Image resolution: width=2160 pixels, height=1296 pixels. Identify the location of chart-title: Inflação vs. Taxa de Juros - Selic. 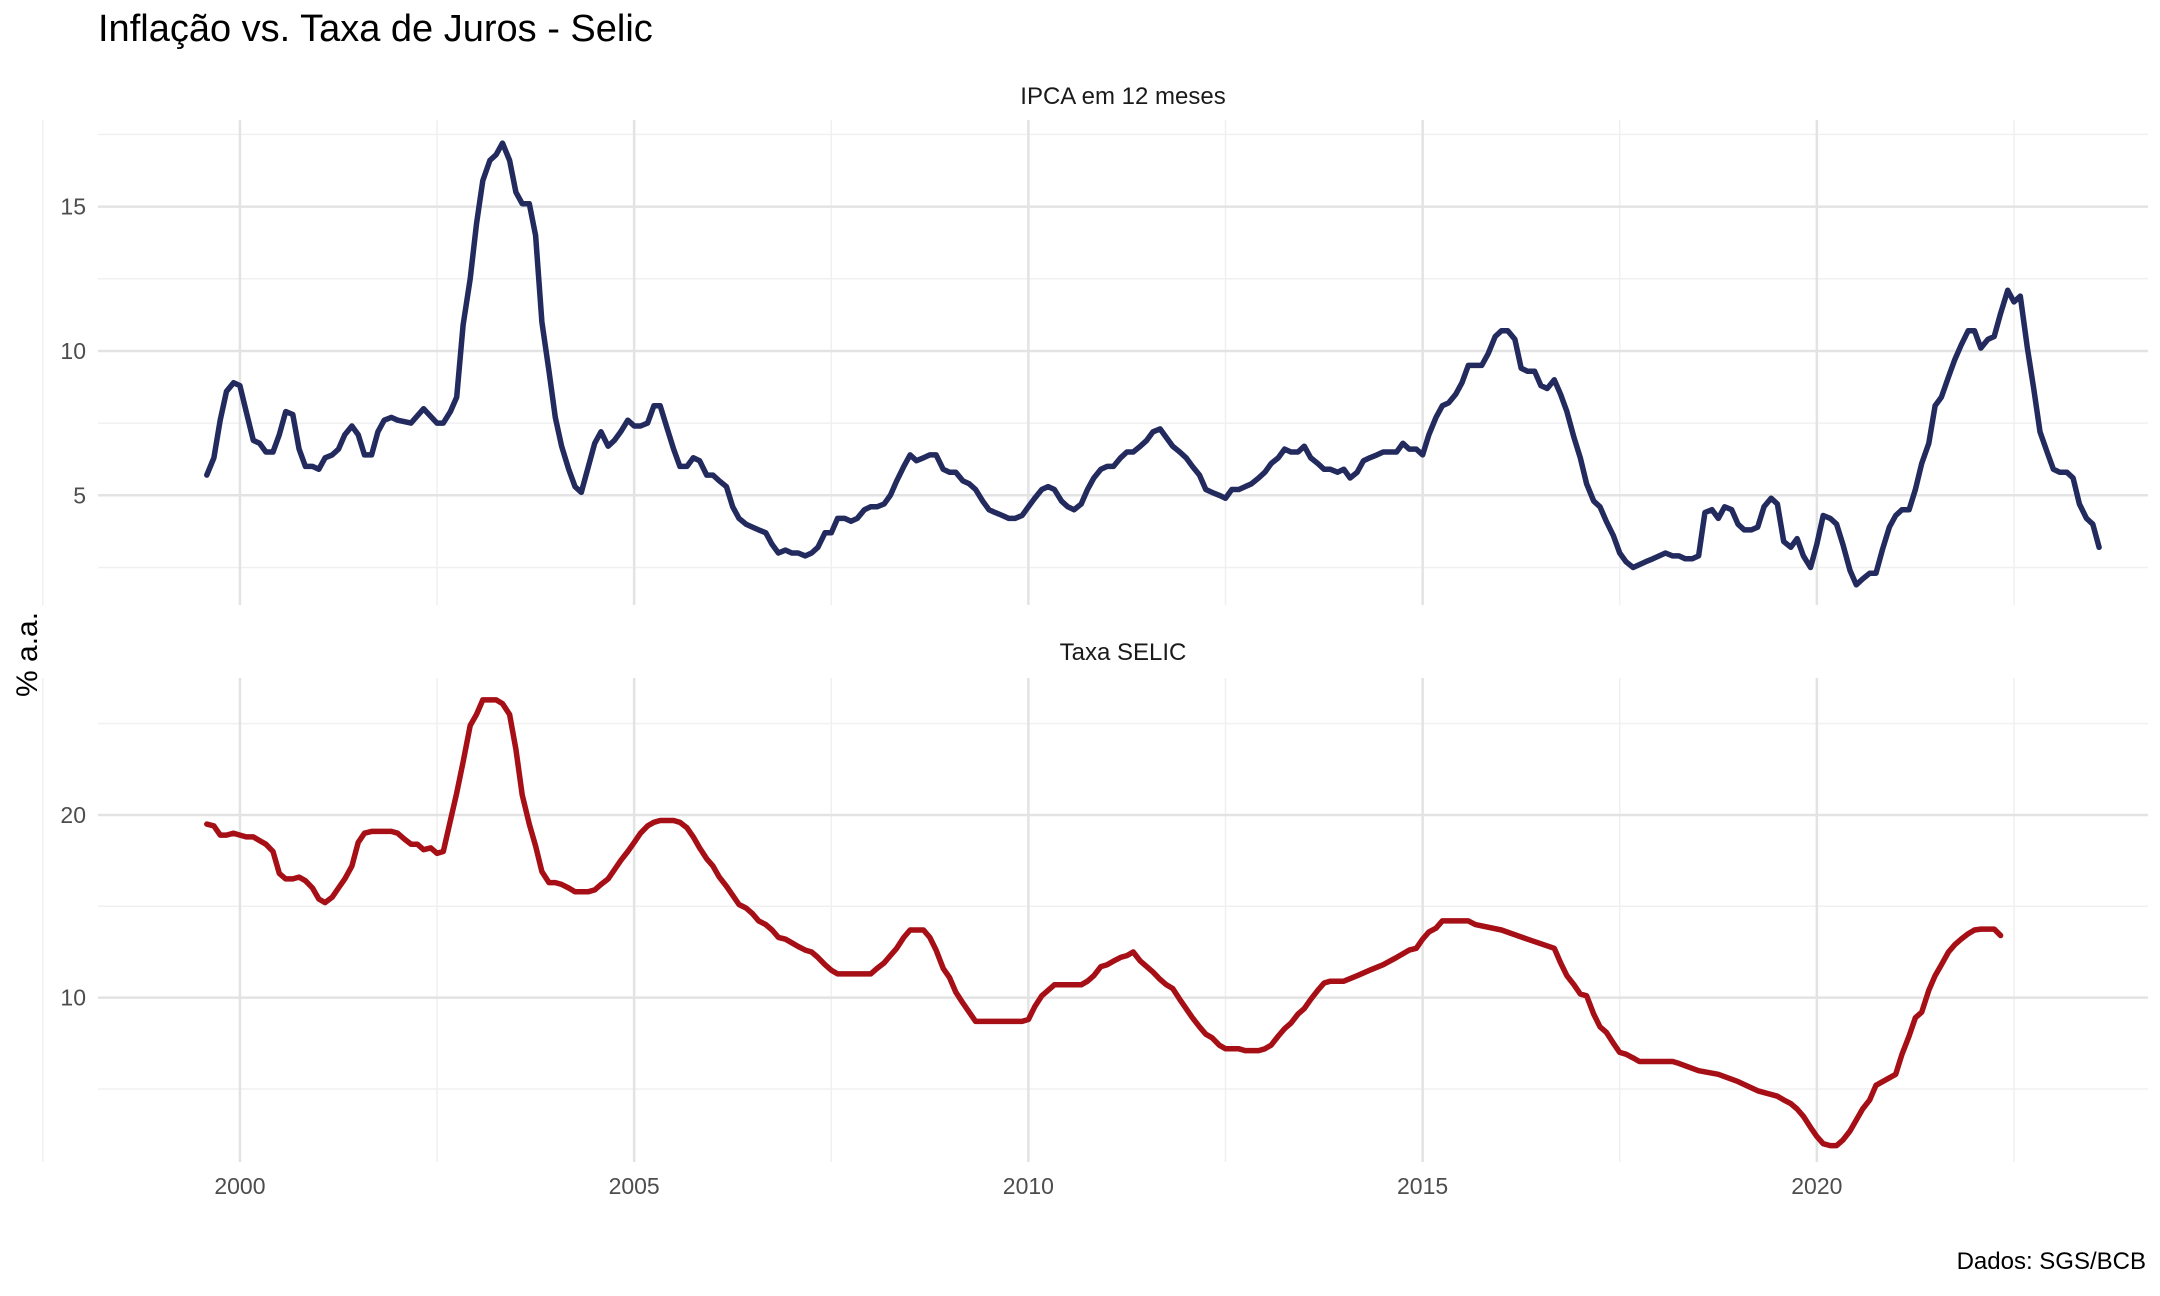
(375, 29).